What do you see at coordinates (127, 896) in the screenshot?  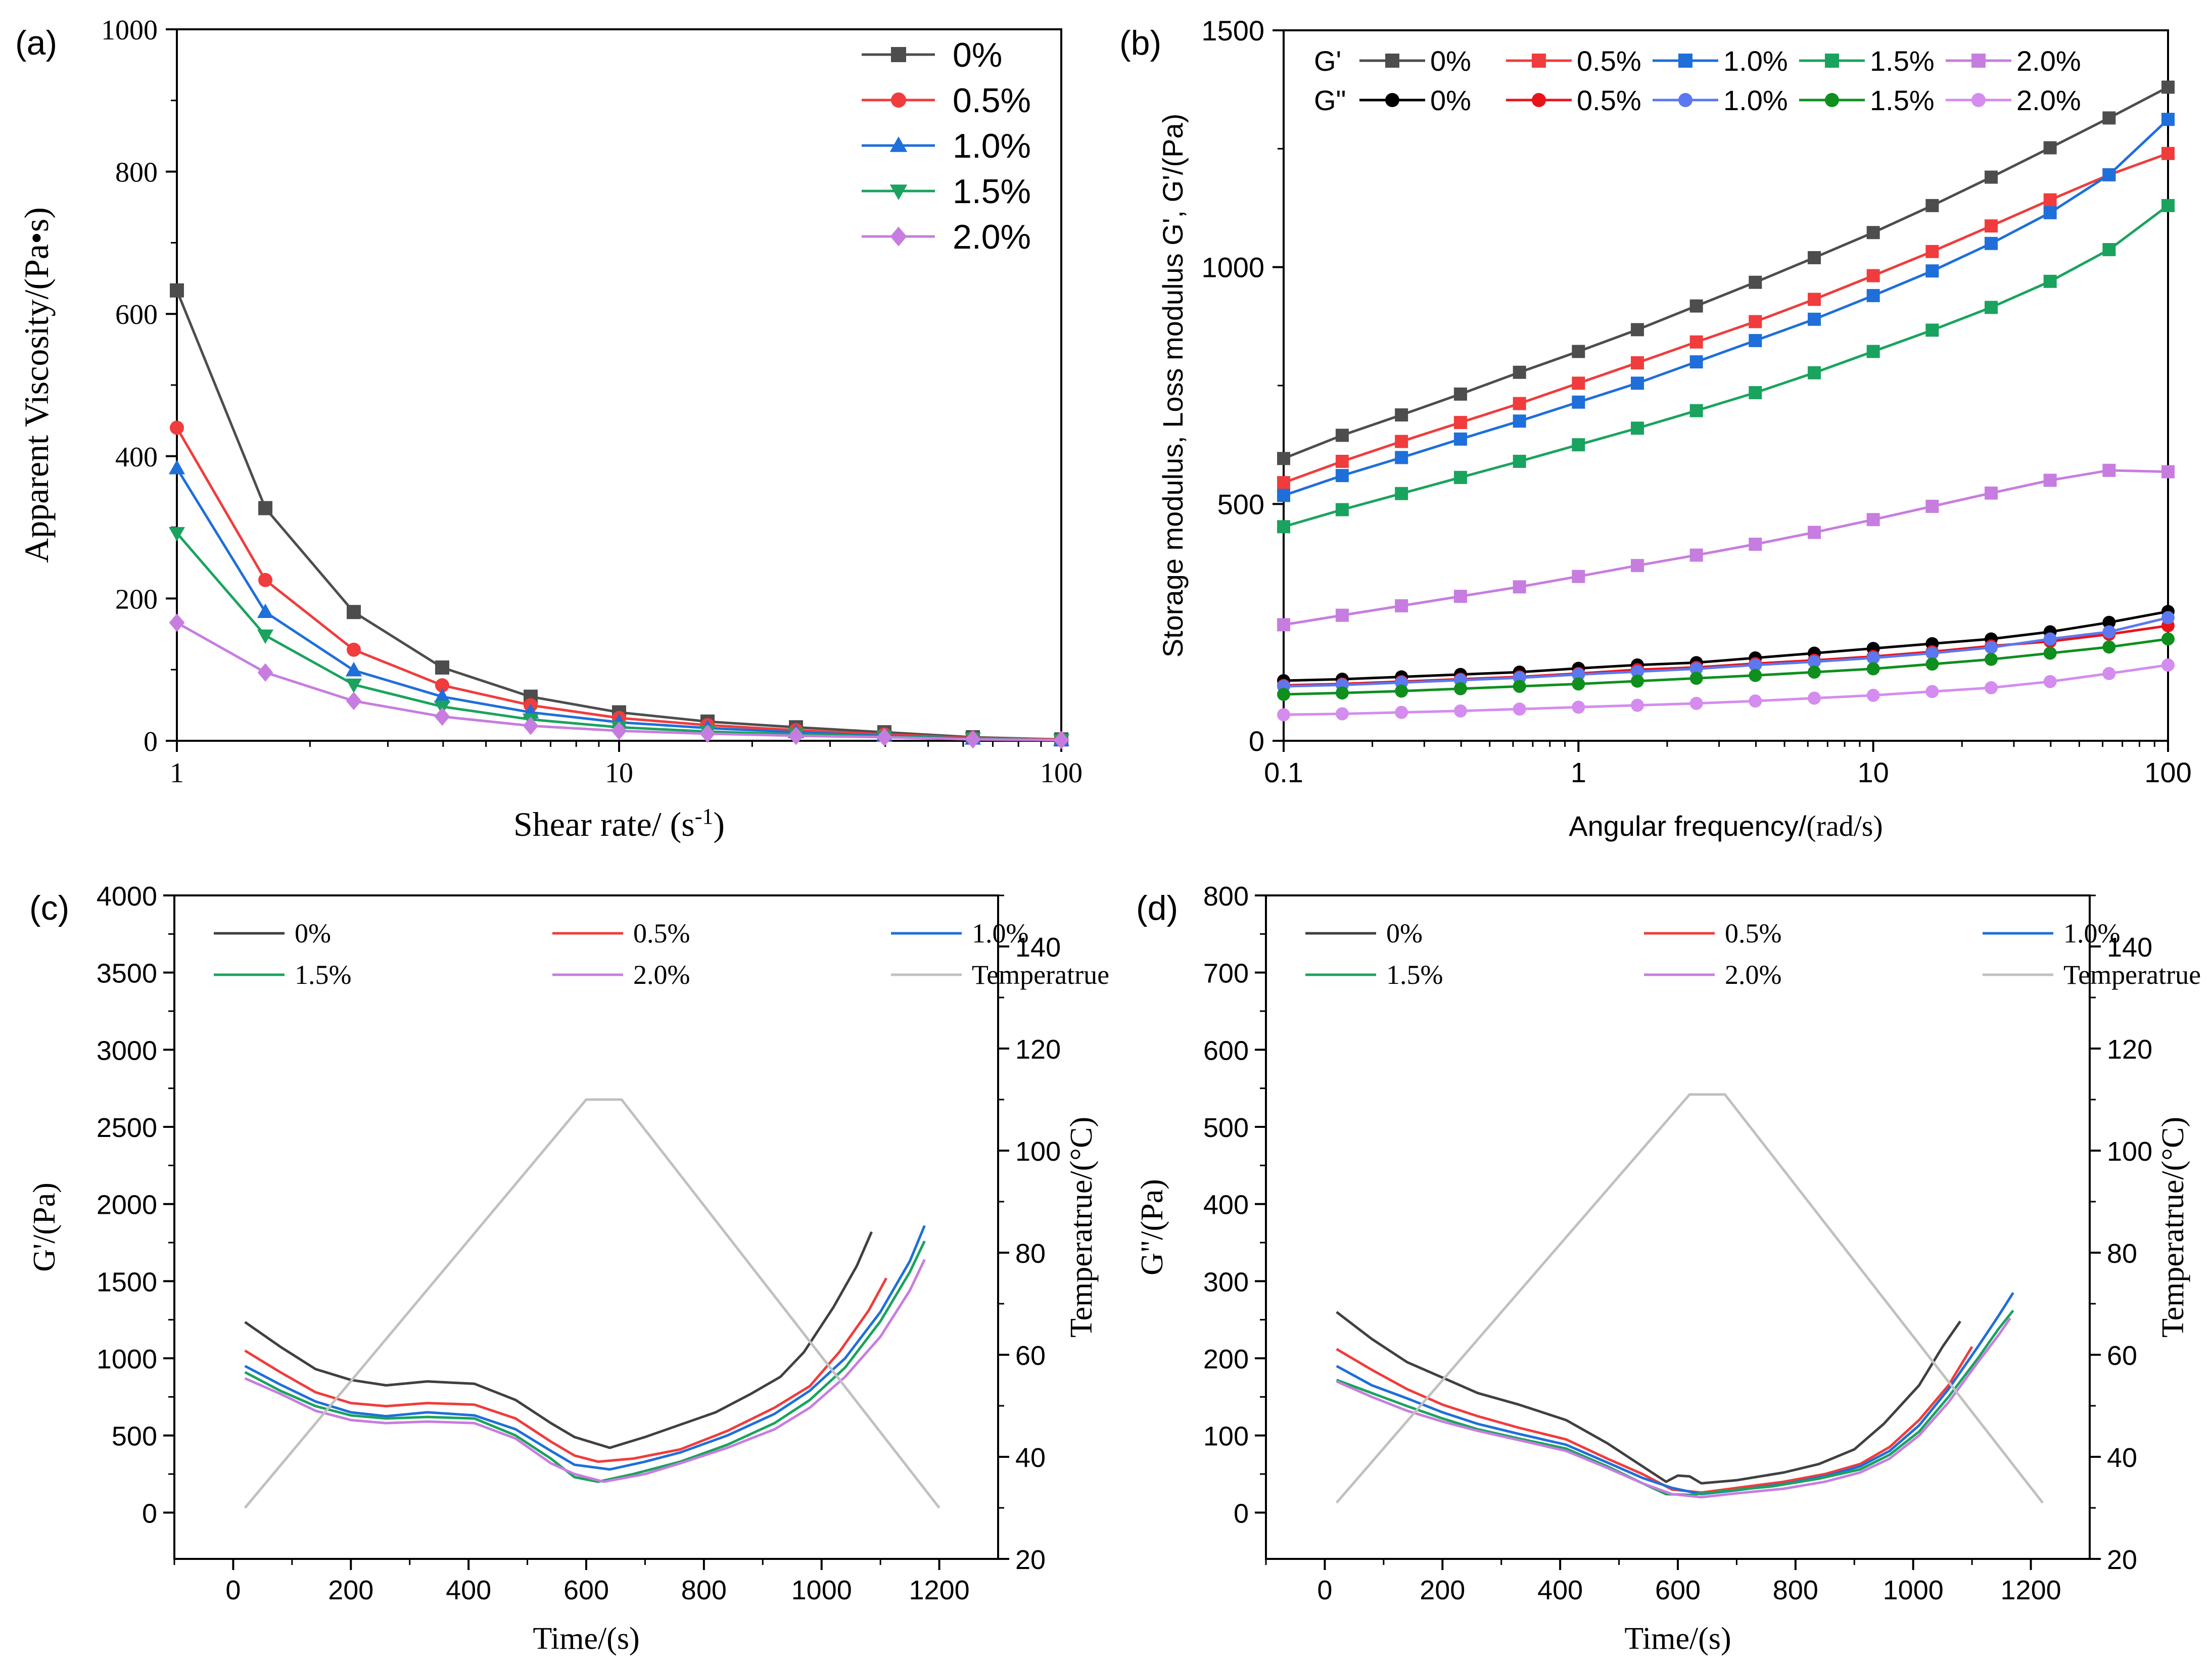 I see `y-tick-label: 4000` at bounding box center [127, 896].